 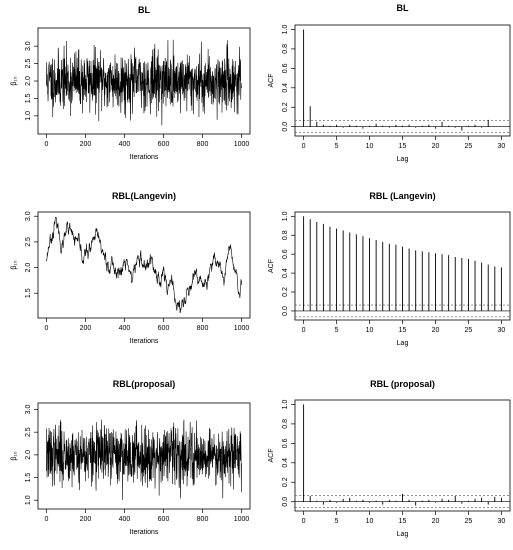 What do you see at coordinates (402, 384) in the screenshot?
I see `panel-title: RBL (proposal)` at bounding box center [402, 384].